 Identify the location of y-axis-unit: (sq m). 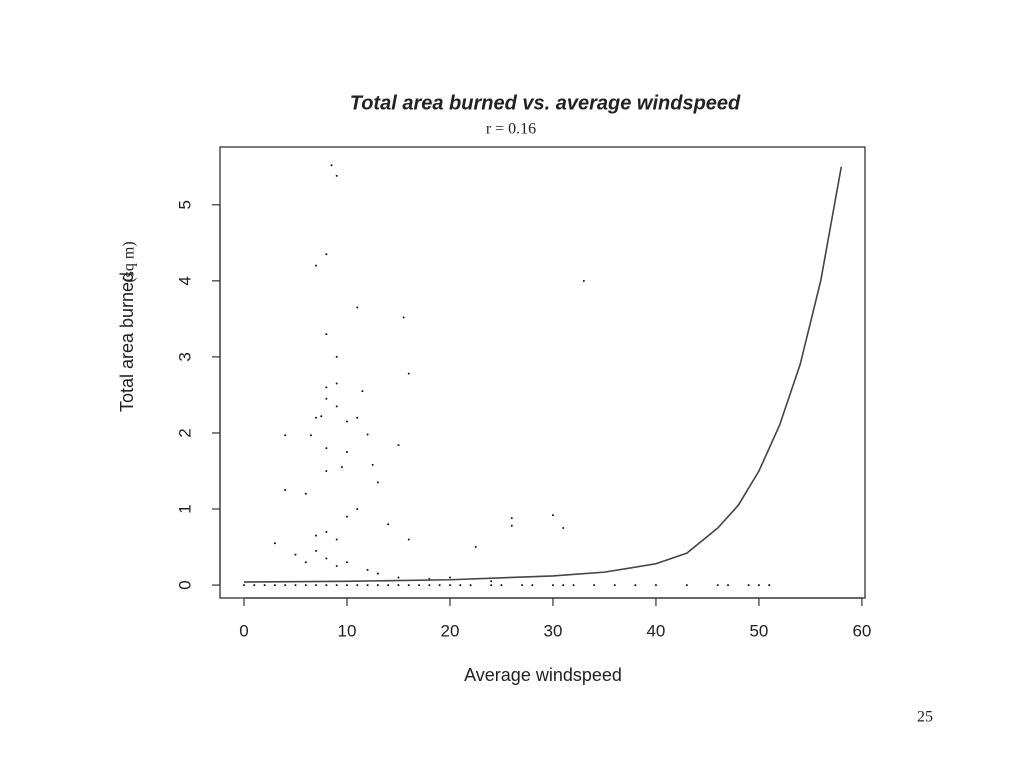
(129, 261).